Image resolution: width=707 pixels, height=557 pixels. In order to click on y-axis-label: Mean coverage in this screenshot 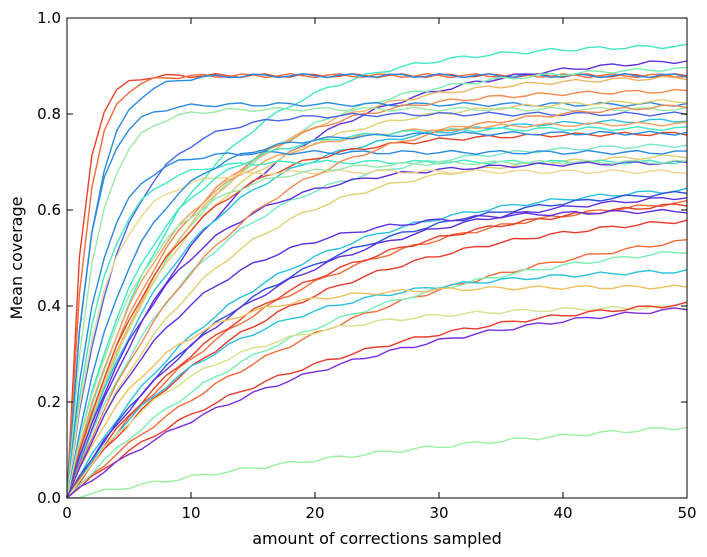, I will do `click(16, 258)`.